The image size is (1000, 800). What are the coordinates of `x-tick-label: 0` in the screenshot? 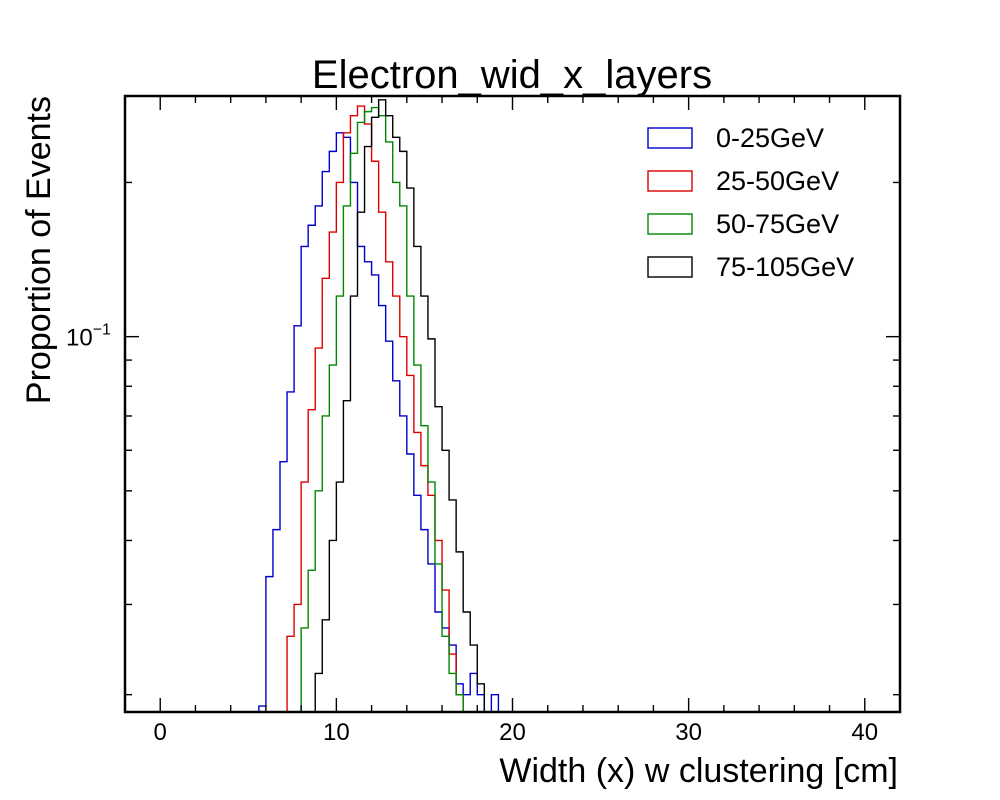 It's located at (160, 732).